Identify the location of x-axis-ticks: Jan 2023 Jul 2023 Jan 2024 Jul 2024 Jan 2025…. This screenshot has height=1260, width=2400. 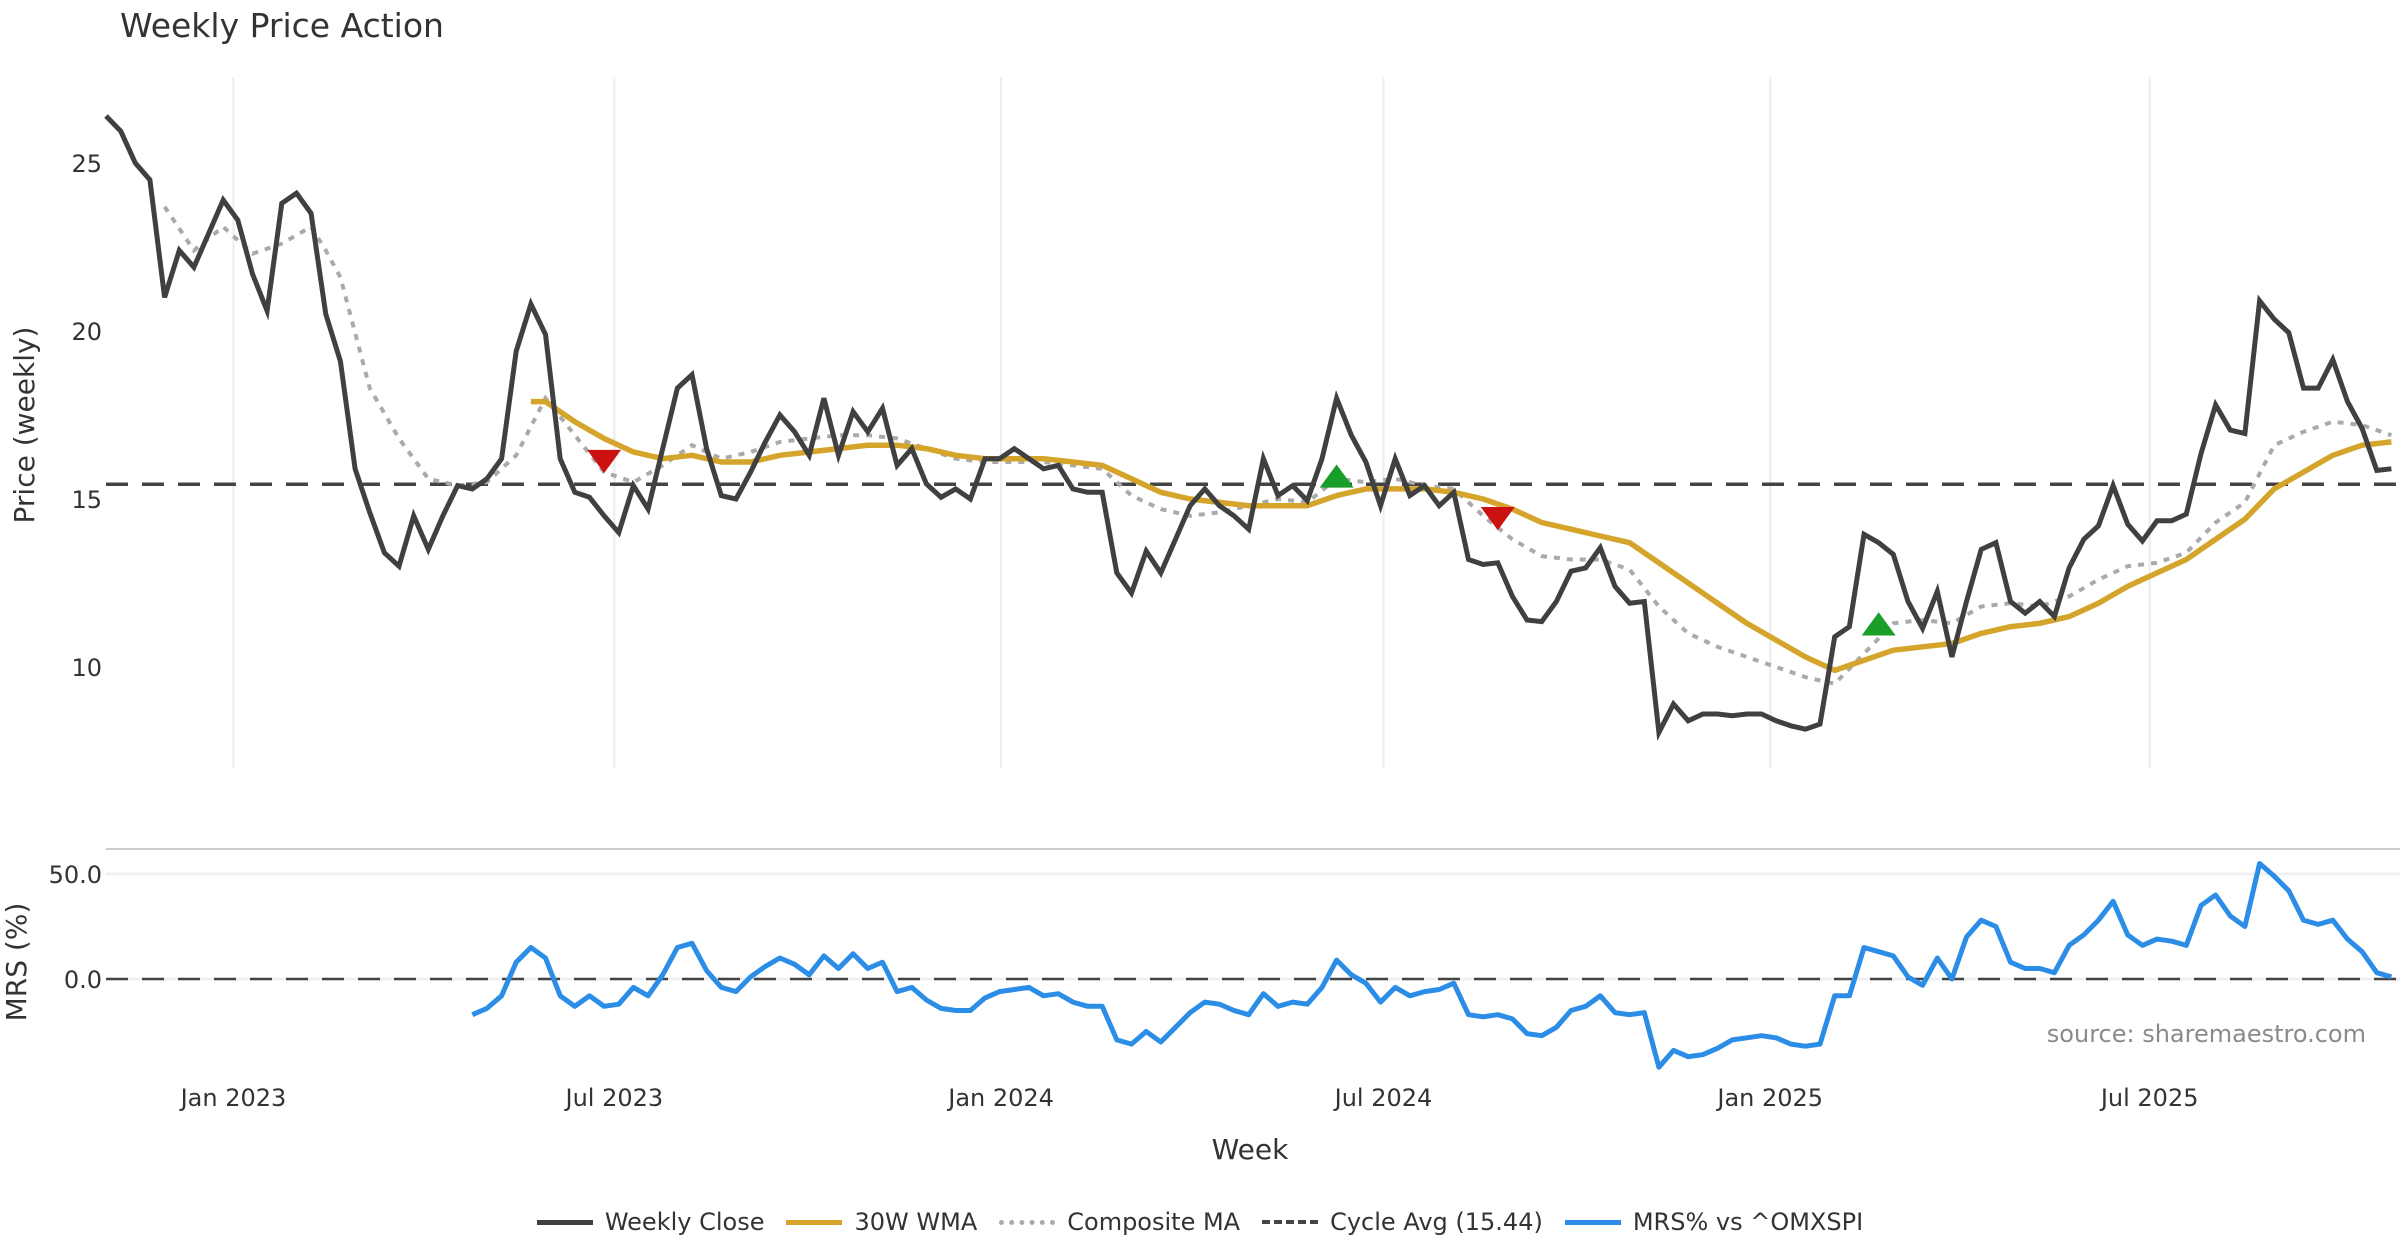
(1189, 1098).